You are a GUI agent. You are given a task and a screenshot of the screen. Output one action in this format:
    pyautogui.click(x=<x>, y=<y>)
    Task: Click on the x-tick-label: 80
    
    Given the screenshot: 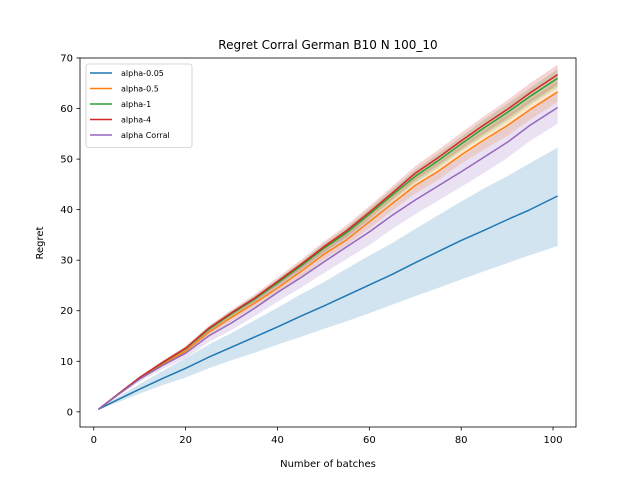 What is the action you would take?
    pyautogui.click(x=461, y=440)
    